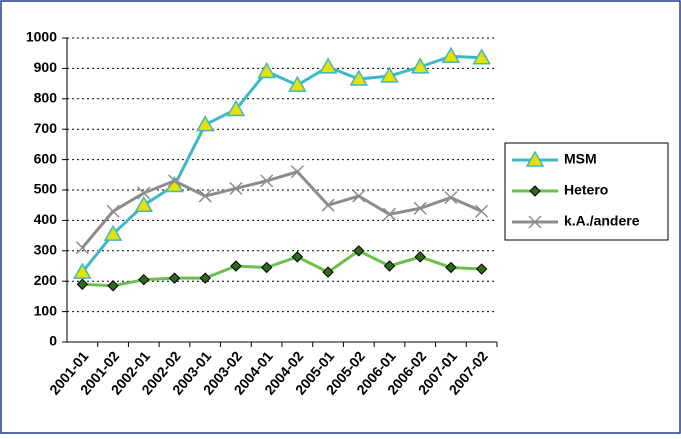 This screenshot has width=681, height=439. Describe the element at coordinates (46, 189) in the screenshot. I see `y-tick-label: 500` at that location.